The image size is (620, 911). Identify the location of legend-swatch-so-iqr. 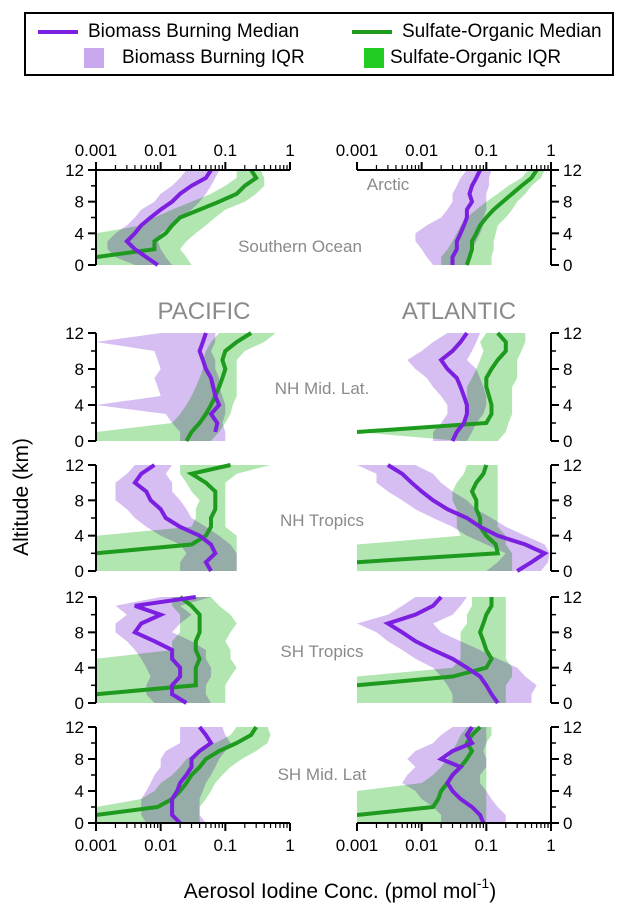
(374, 58).